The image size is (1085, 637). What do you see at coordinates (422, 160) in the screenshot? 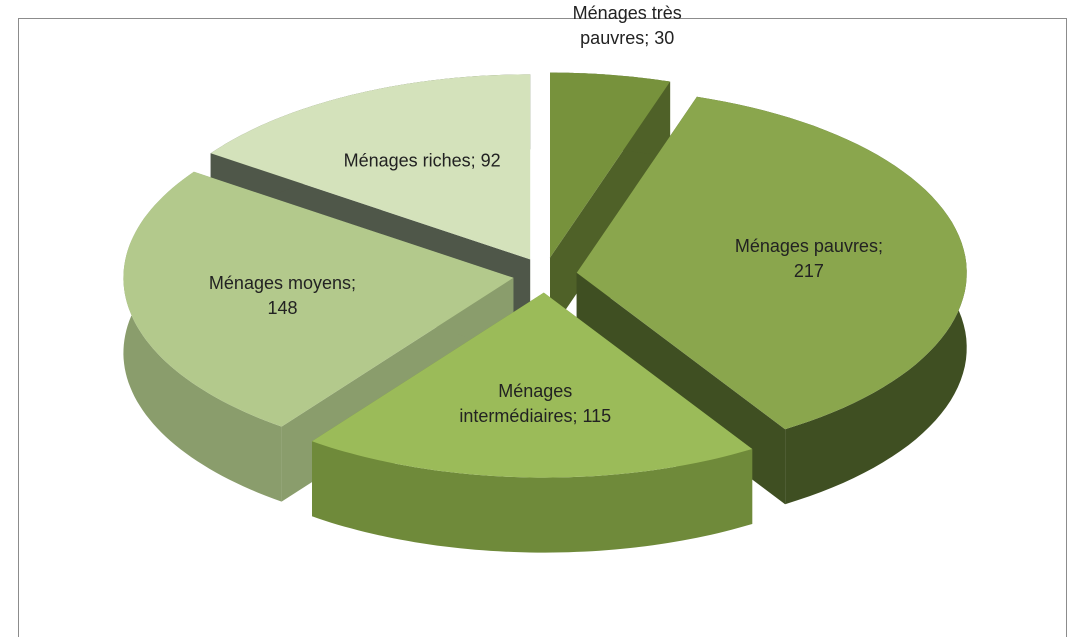
I see `data-label: Ménages riches; 92` at bounding box center [422, 160].